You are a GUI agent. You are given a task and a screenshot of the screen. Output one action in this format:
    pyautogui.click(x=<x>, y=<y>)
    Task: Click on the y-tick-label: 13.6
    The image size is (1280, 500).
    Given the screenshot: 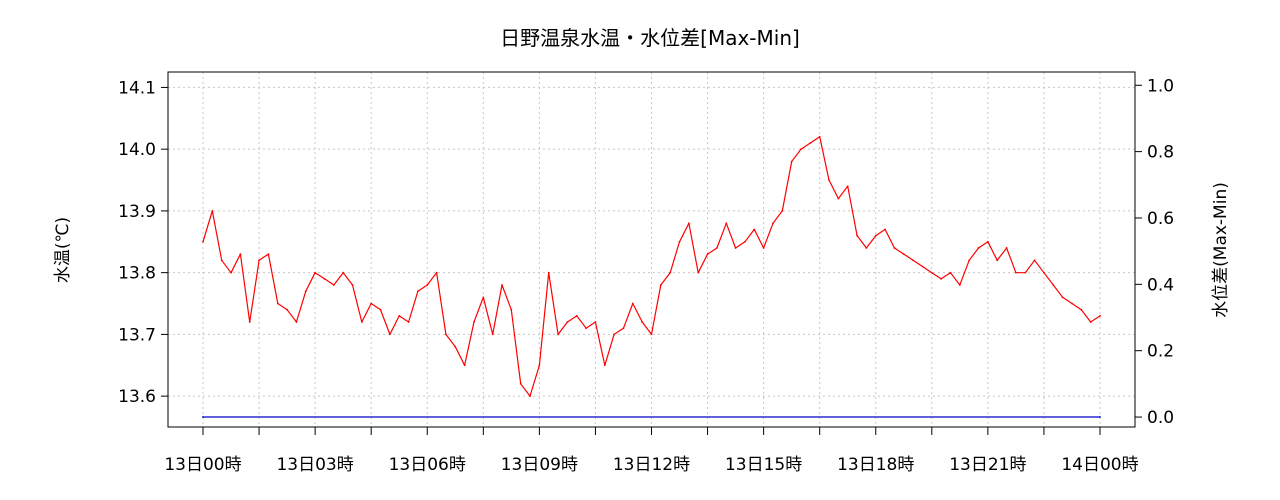 What is the action you would take?
    pyautogui.click(x=137, y=397)
    